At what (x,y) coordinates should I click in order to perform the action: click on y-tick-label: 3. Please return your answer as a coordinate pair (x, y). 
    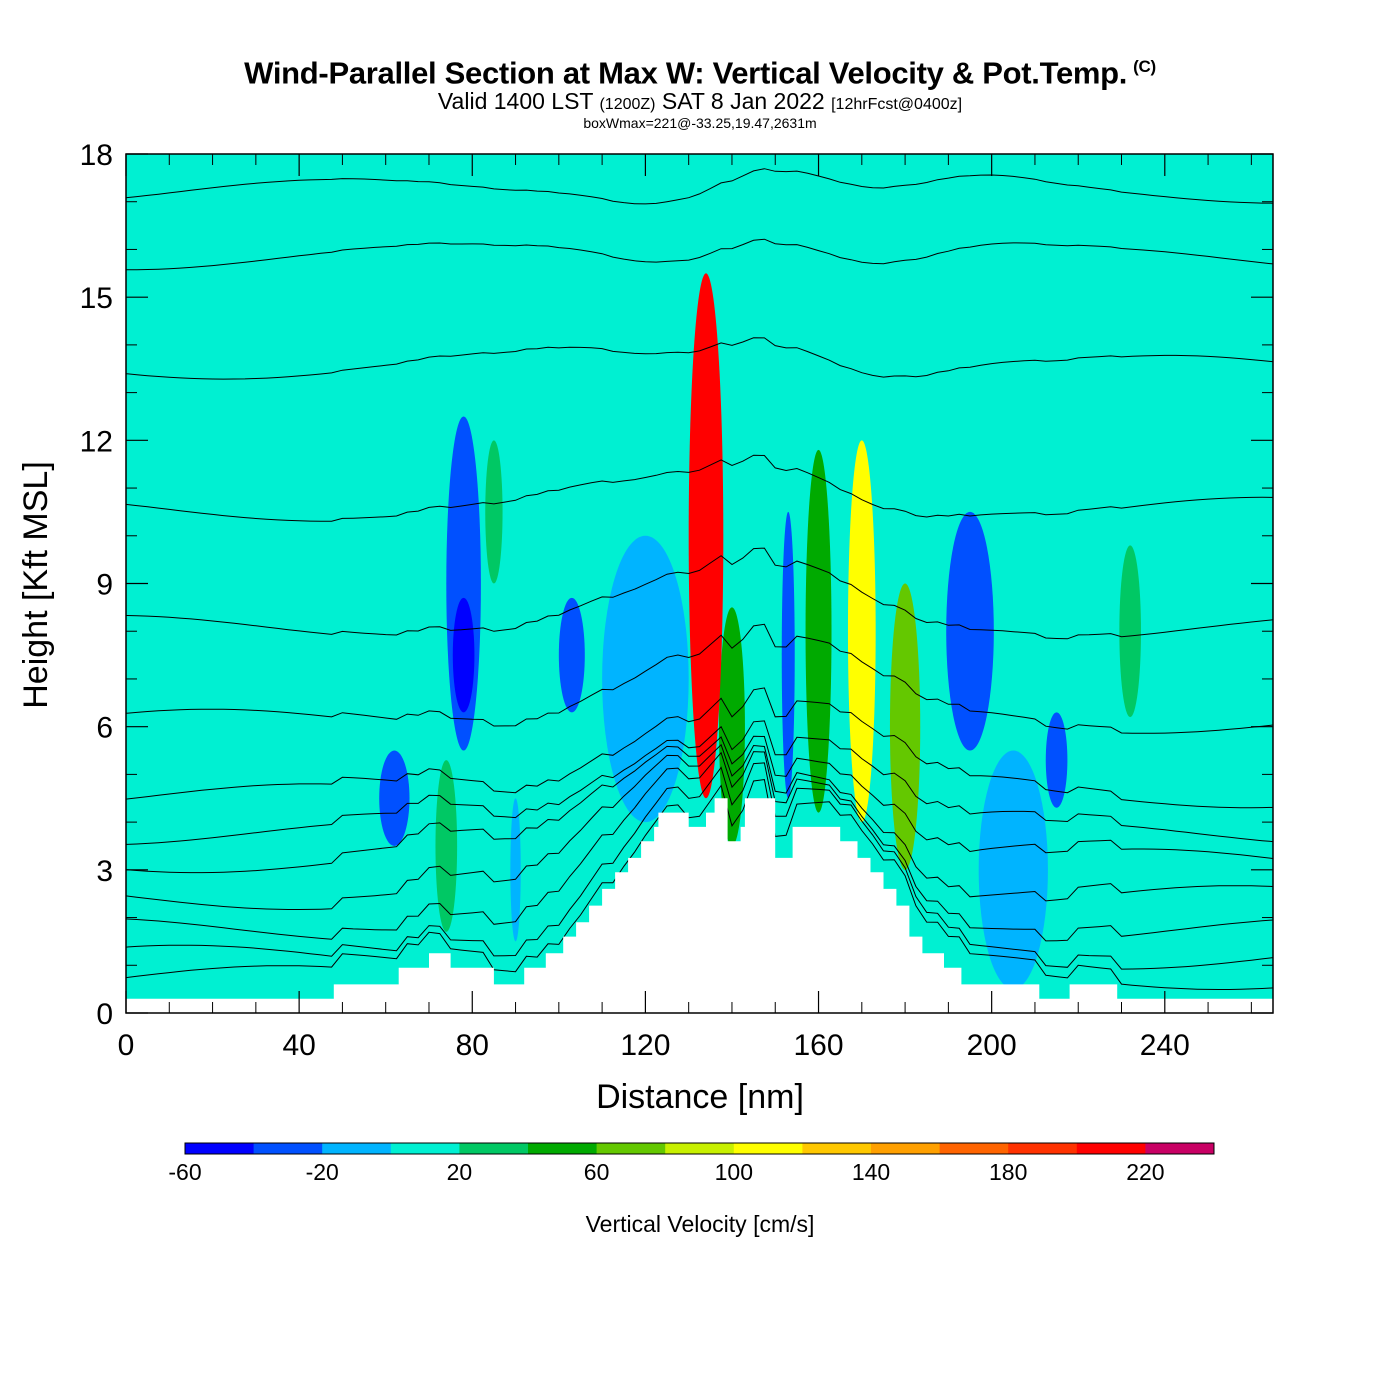
    Looking at the image, I should click on (104, 871).